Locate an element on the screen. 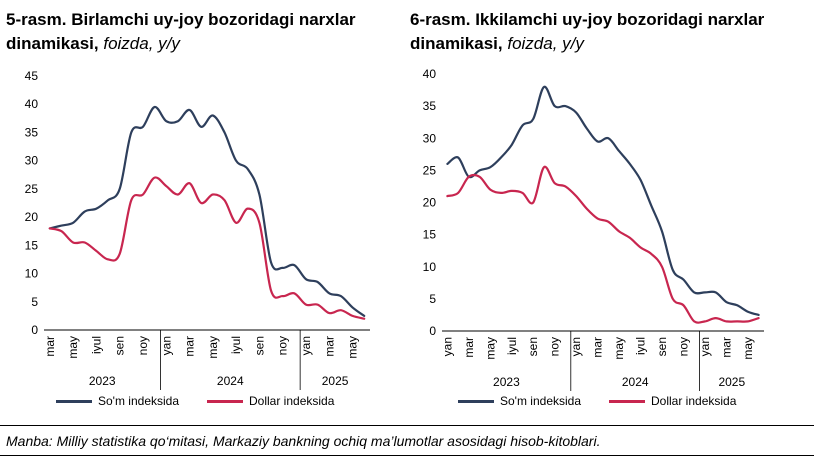 This screenshot has height=459, width=814. legend-left: So'm indeksida Dollar indeksida is located at coordinates (209, 401).